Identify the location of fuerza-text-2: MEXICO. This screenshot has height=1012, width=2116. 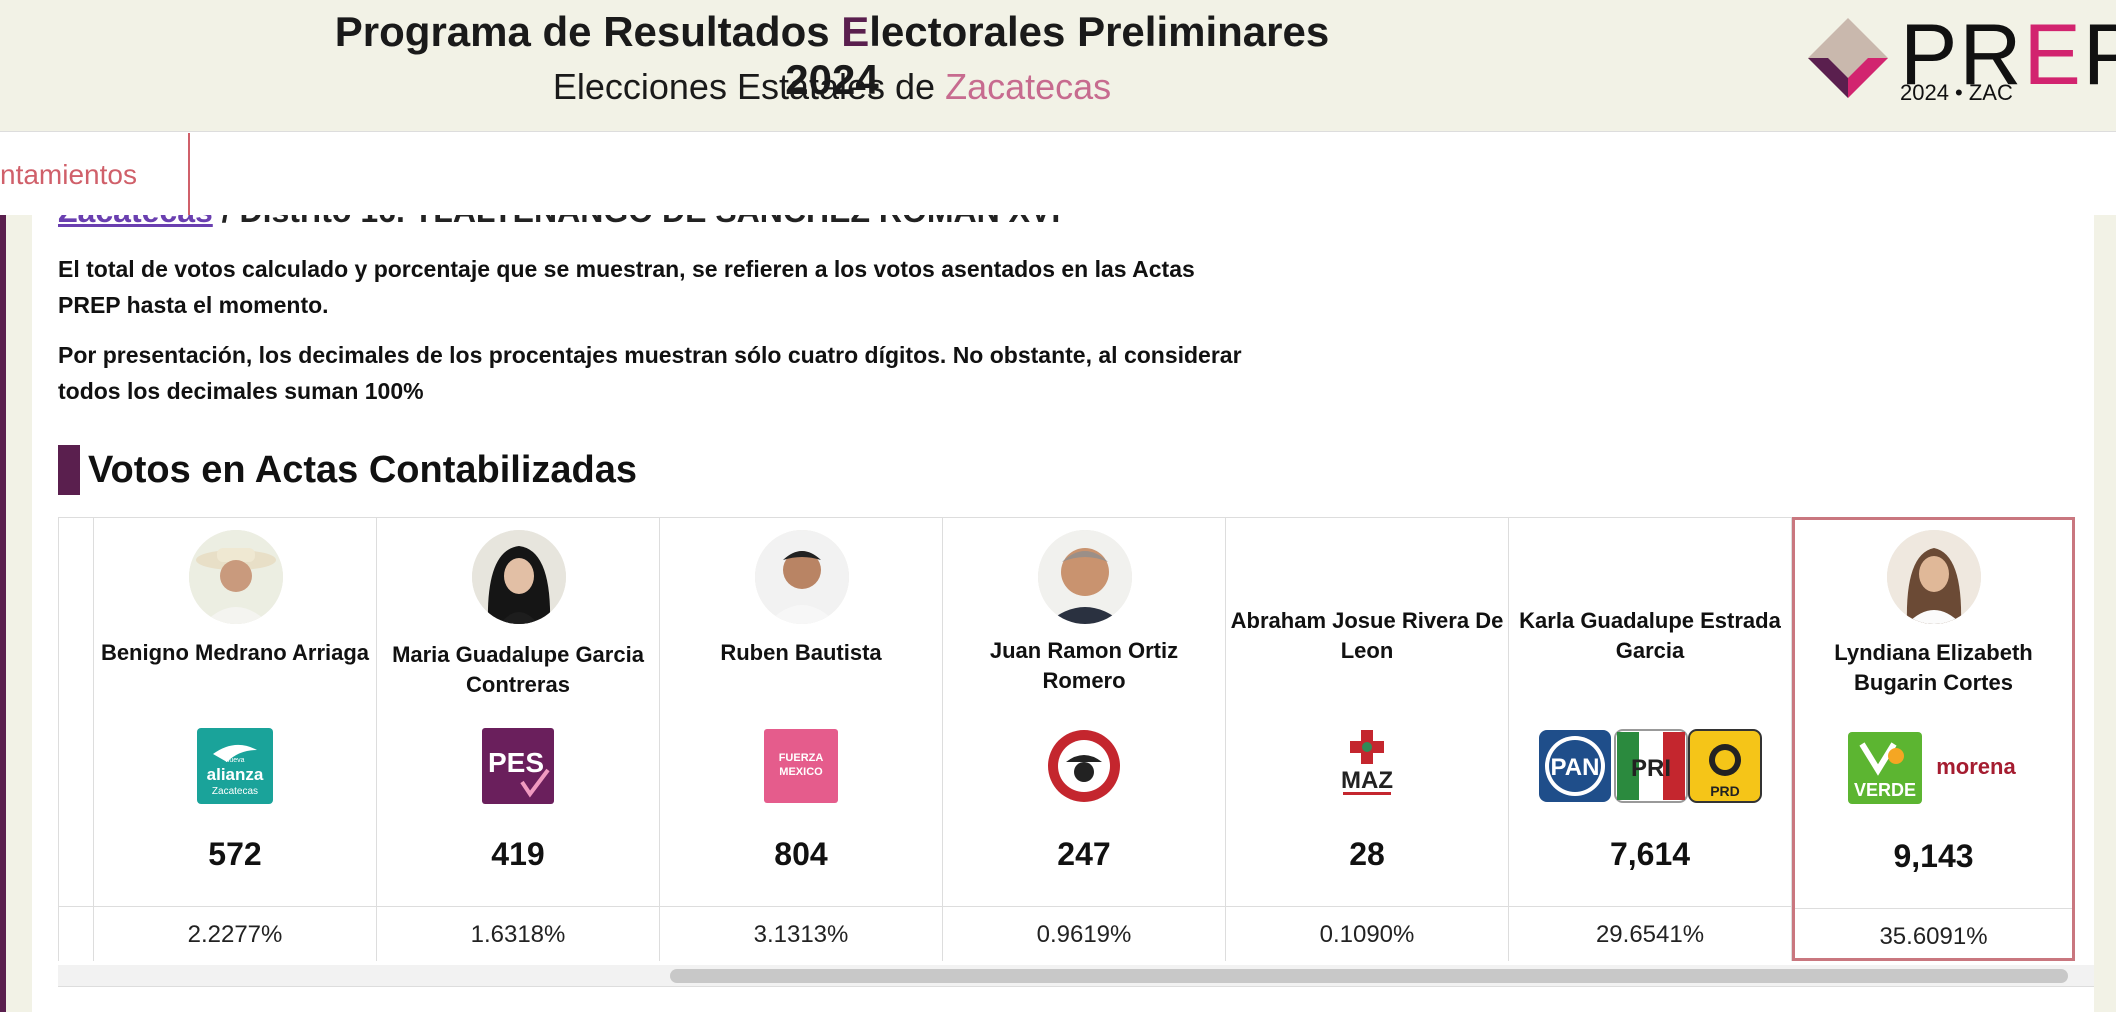
(801, 772).